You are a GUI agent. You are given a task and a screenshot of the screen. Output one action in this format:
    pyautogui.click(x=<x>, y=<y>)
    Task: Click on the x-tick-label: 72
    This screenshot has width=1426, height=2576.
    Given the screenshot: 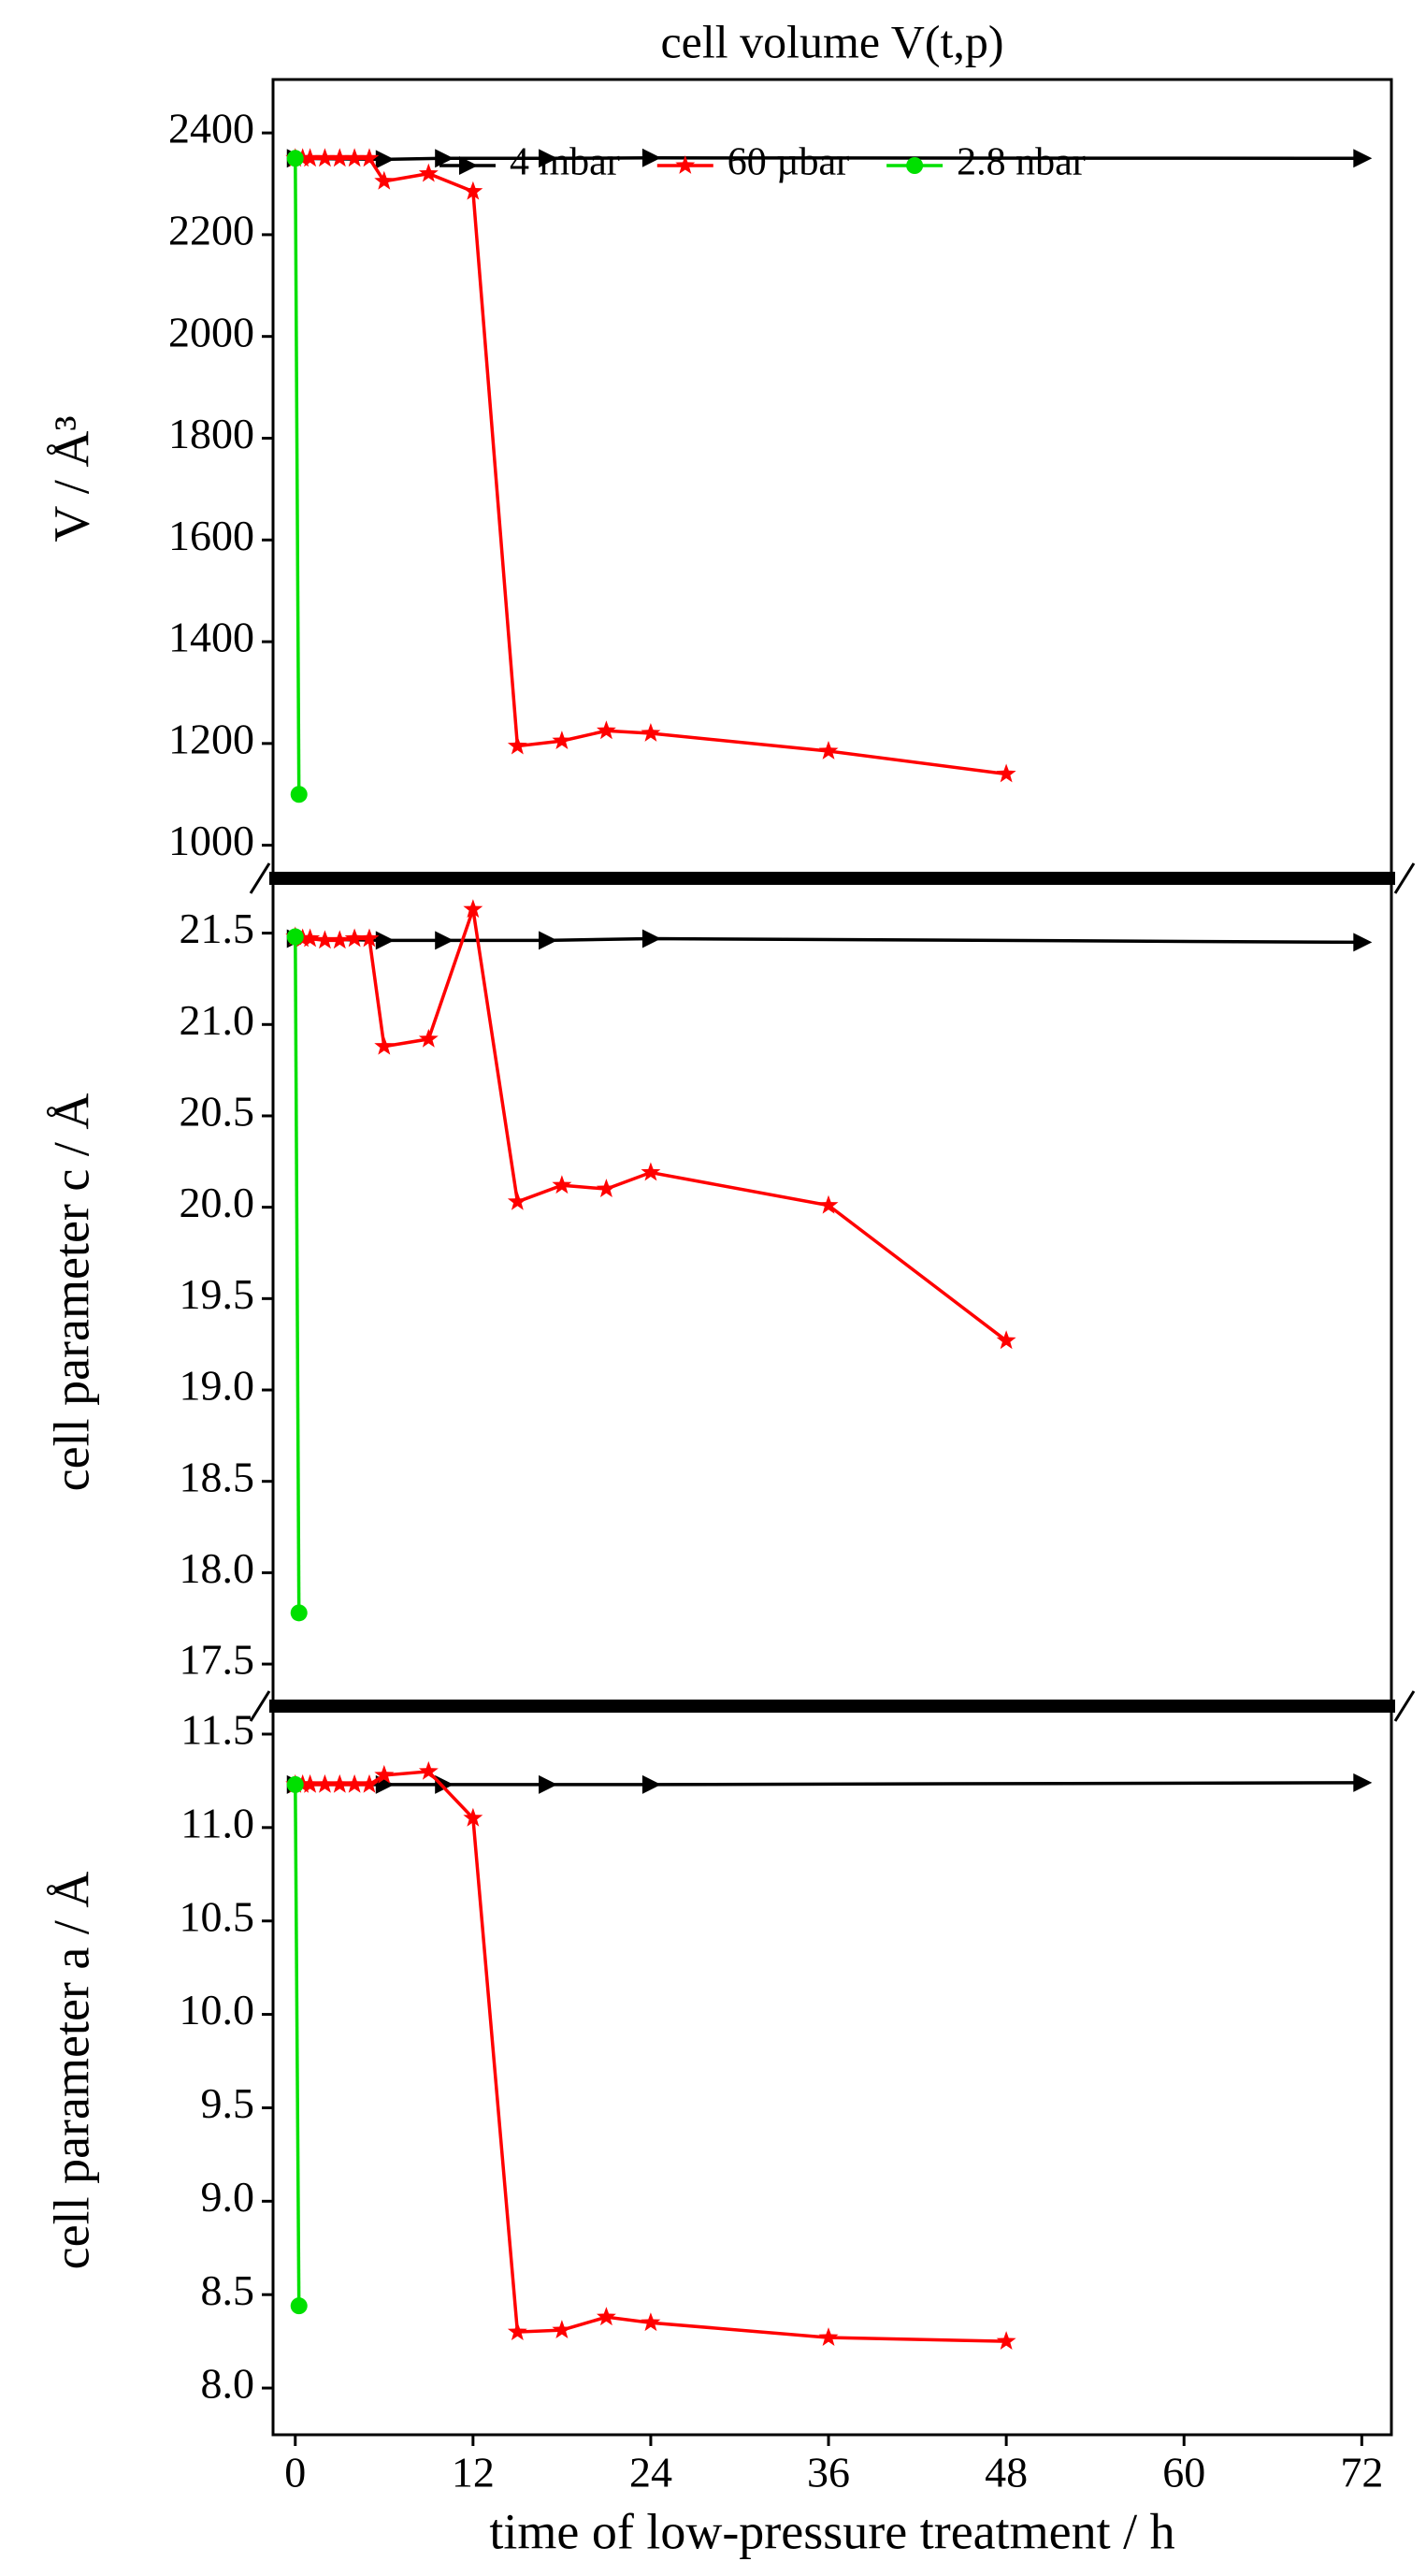 What is the action you would take?
    pyautogui.click(x=1361, y=2472)
    